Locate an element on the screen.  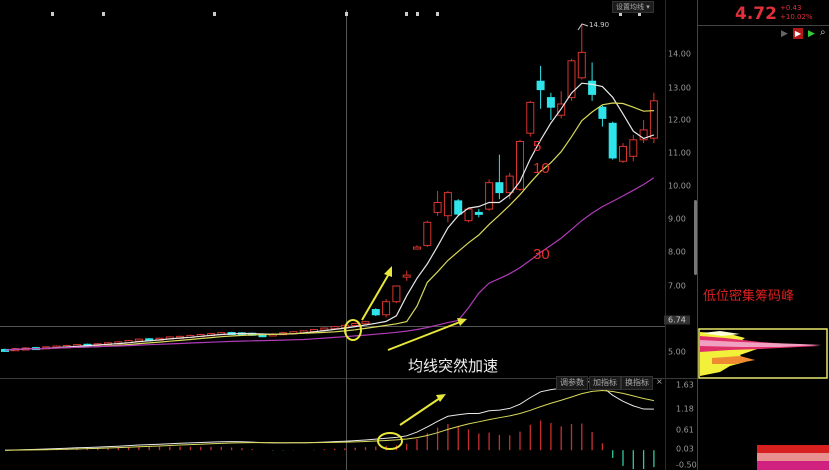
ma10-label: 10 is located at coordinates (541, 168).